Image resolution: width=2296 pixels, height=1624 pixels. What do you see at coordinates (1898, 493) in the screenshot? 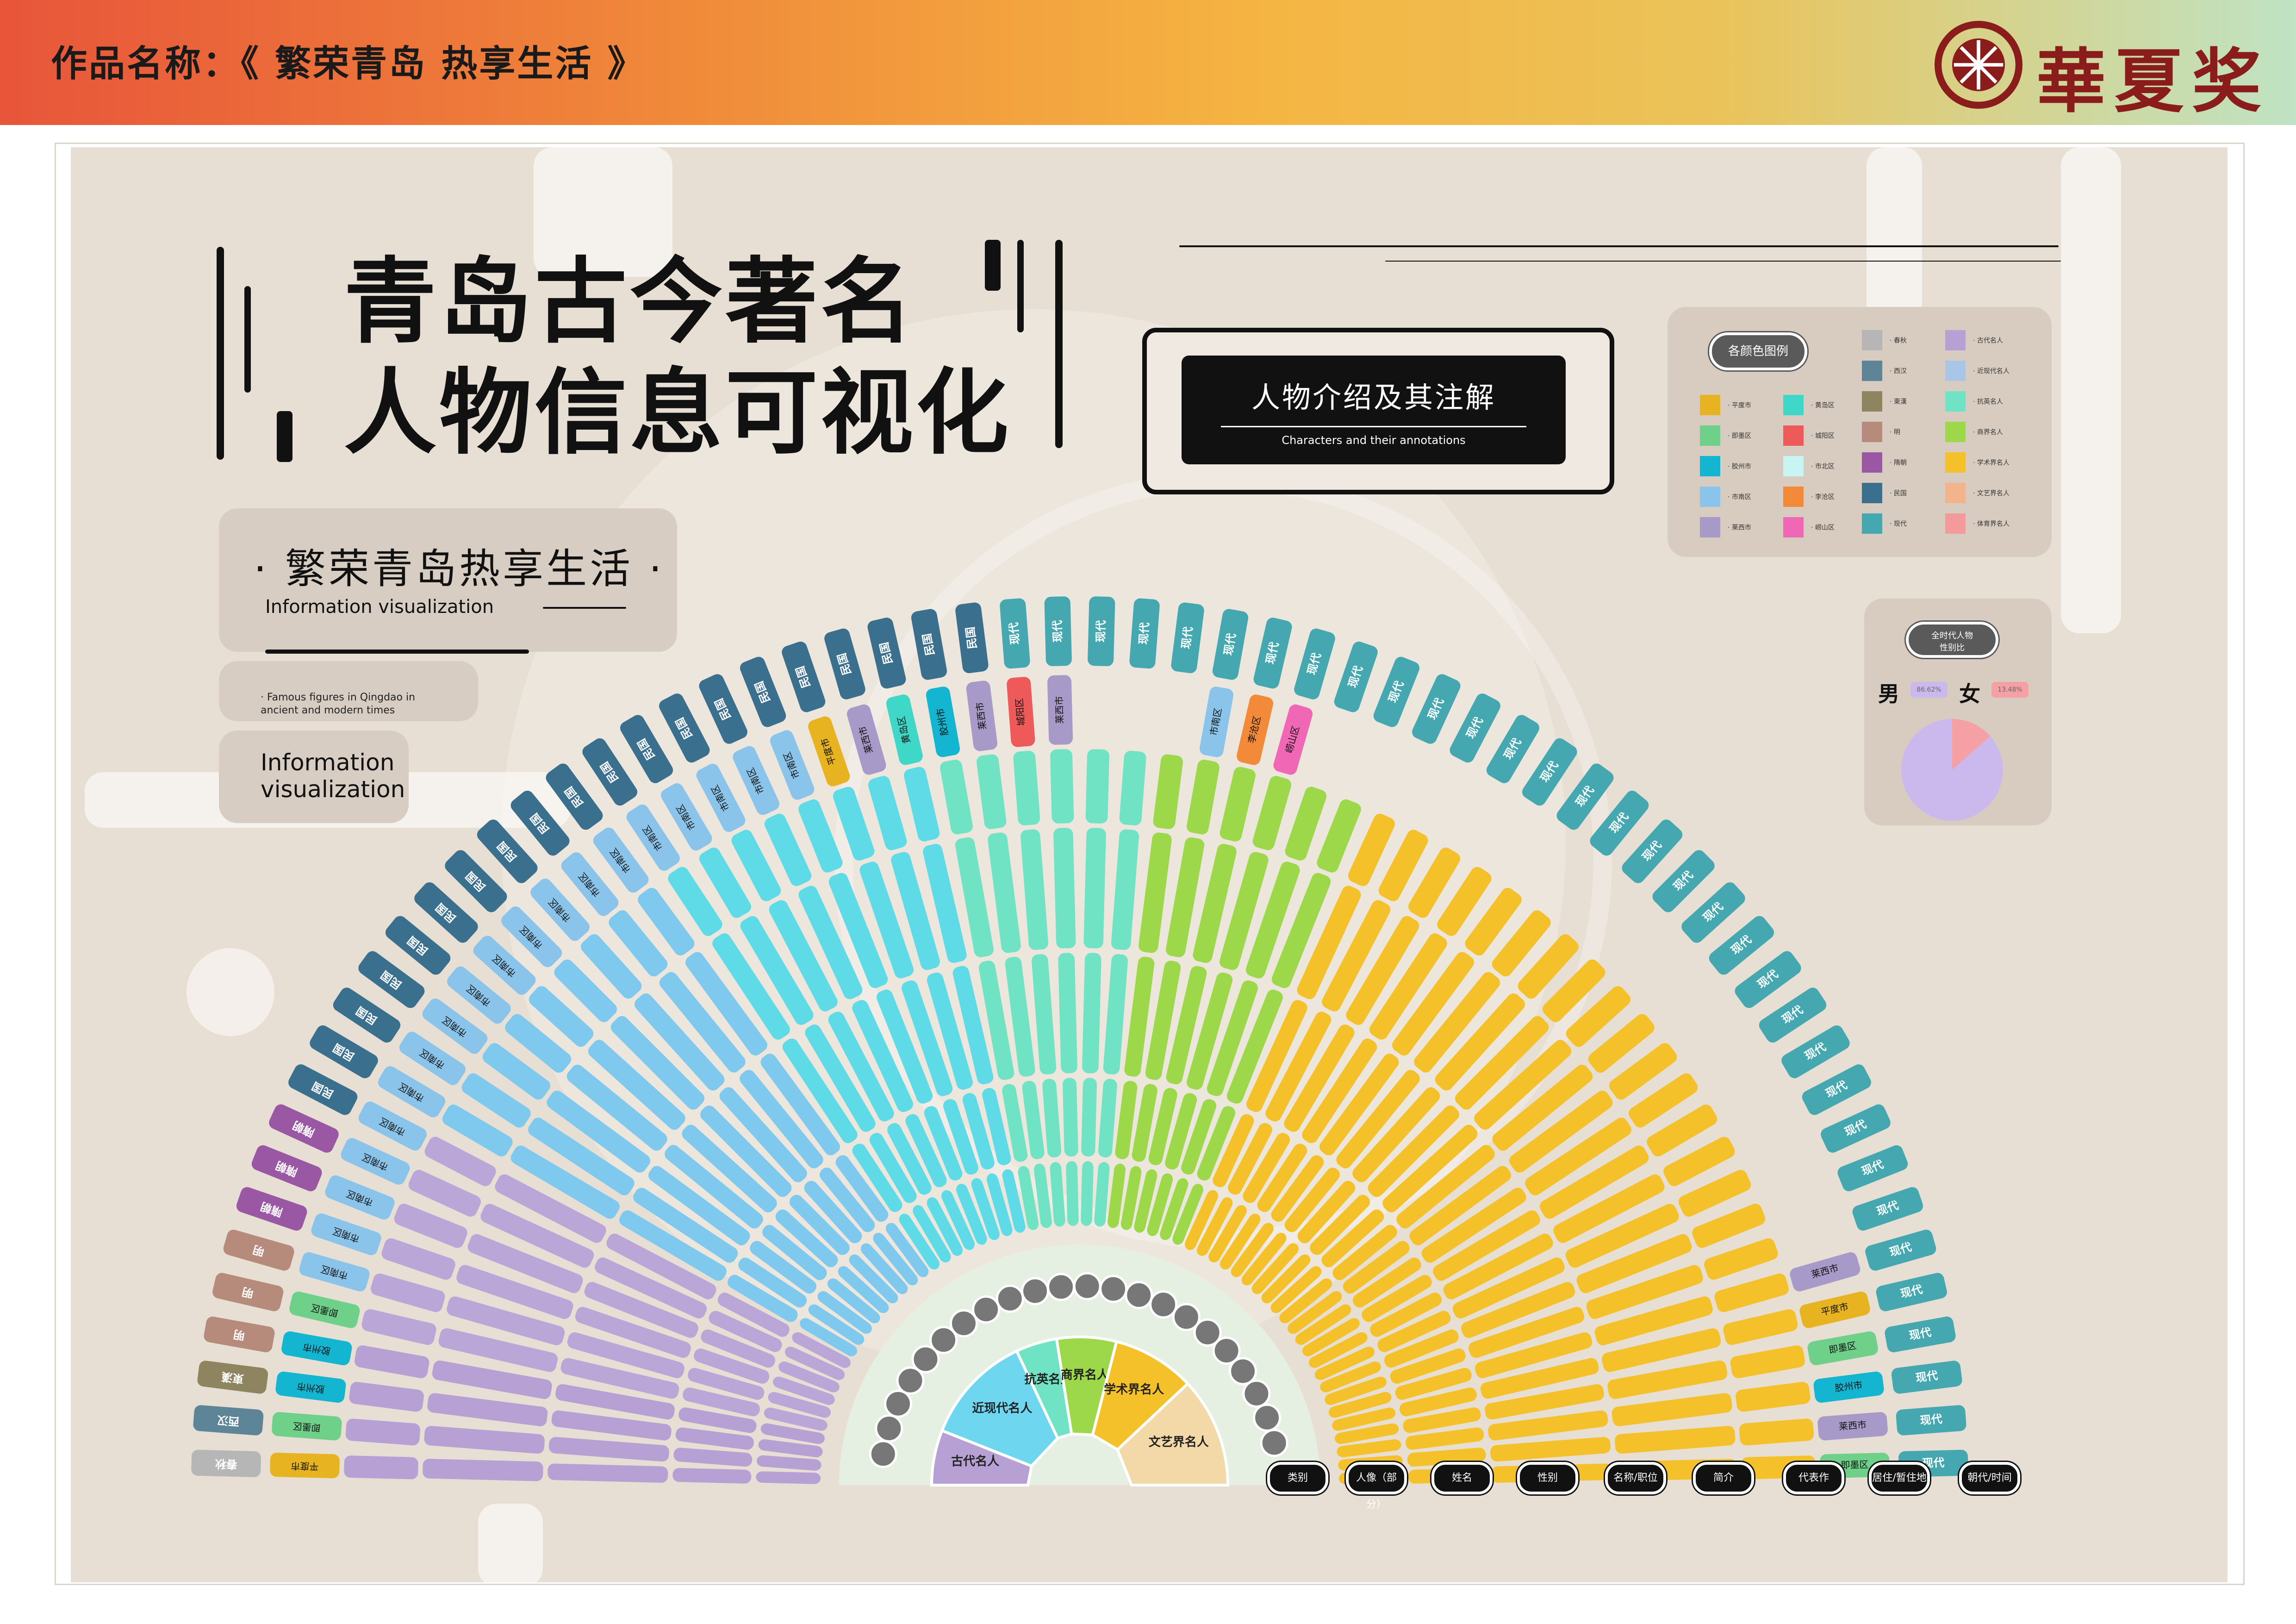
I see `legend-label: · 民国` at bounding box center [1898, 493].